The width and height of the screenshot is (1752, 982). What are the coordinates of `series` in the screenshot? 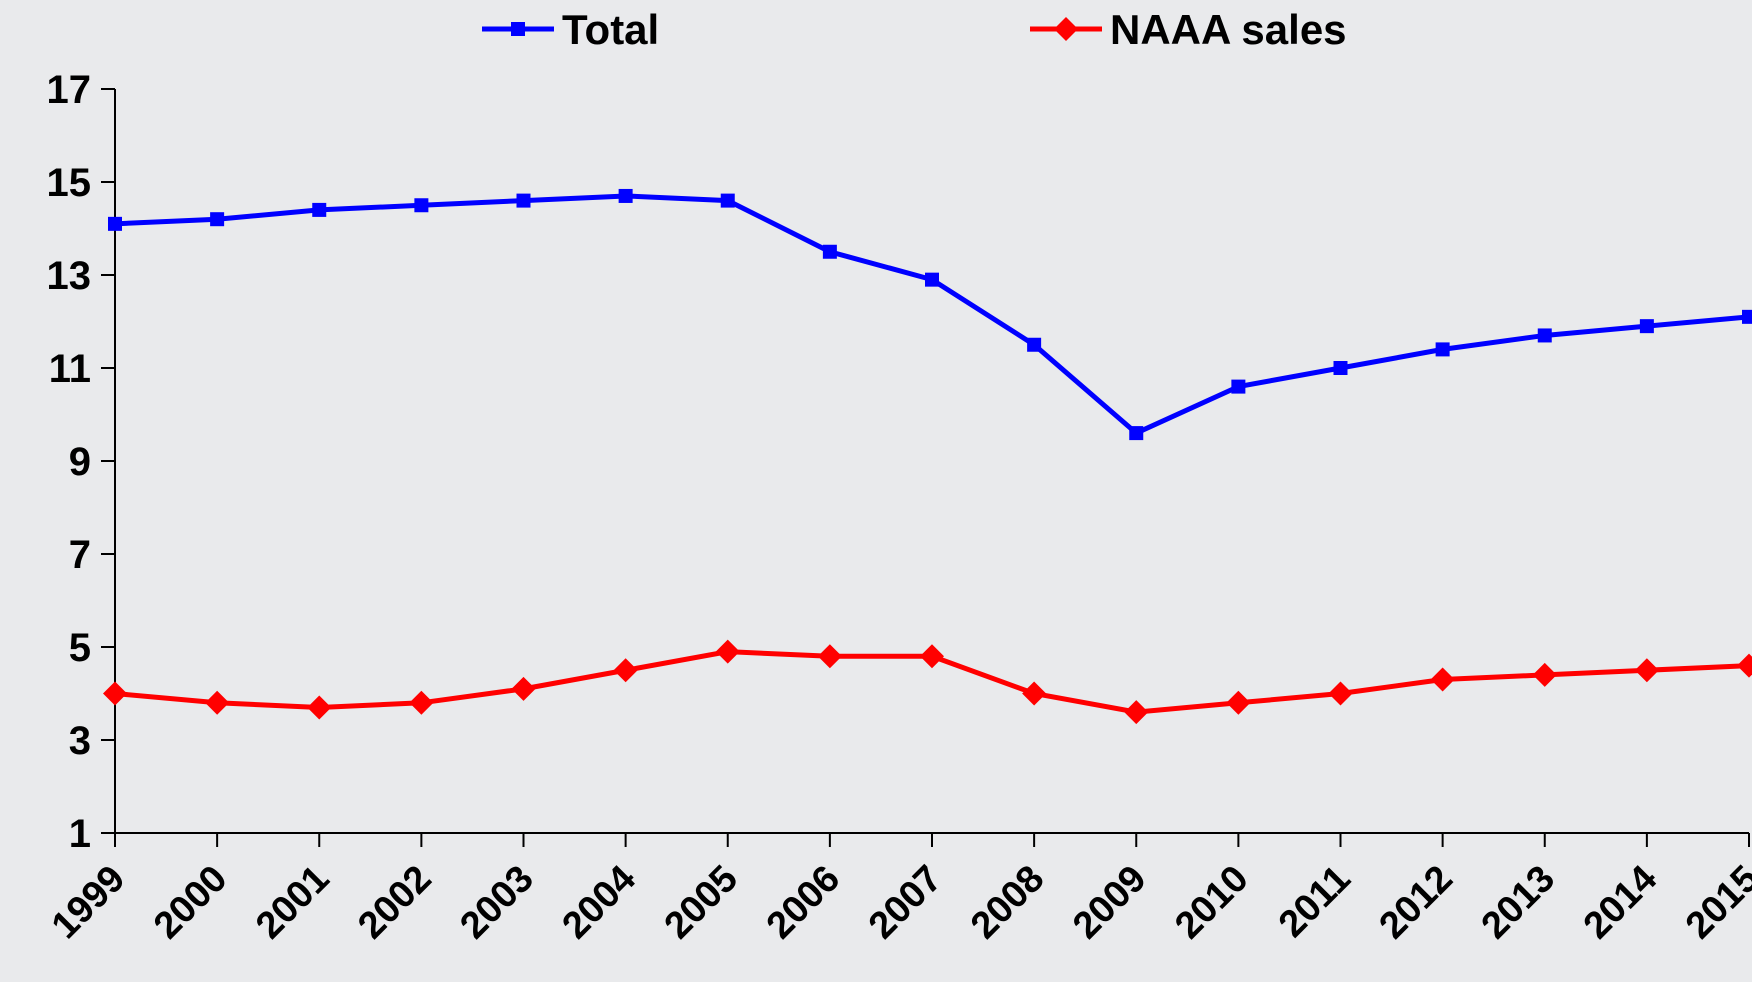 It's located at (927, 682).